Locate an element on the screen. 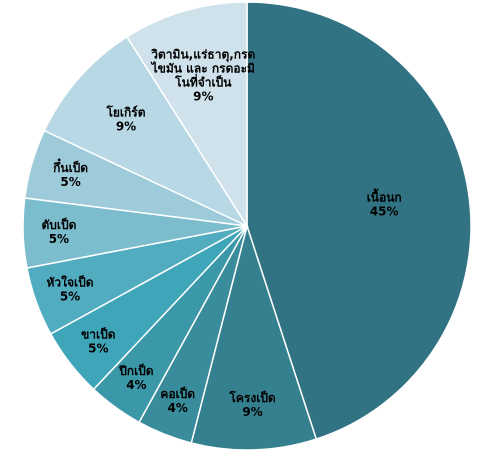 Image resolution: width=497 pixels, height=454 pixels. pie-label-name: ตับเป็ด is located at coordinates (58, 224).